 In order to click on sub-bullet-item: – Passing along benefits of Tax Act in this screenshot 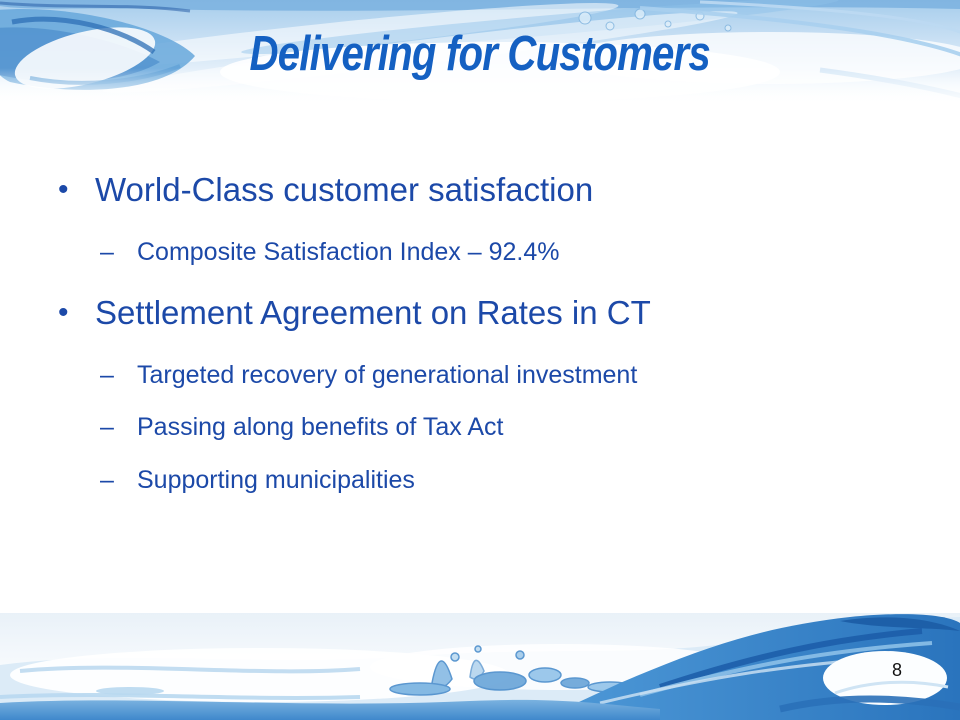, I will do `click(301, 427)`.